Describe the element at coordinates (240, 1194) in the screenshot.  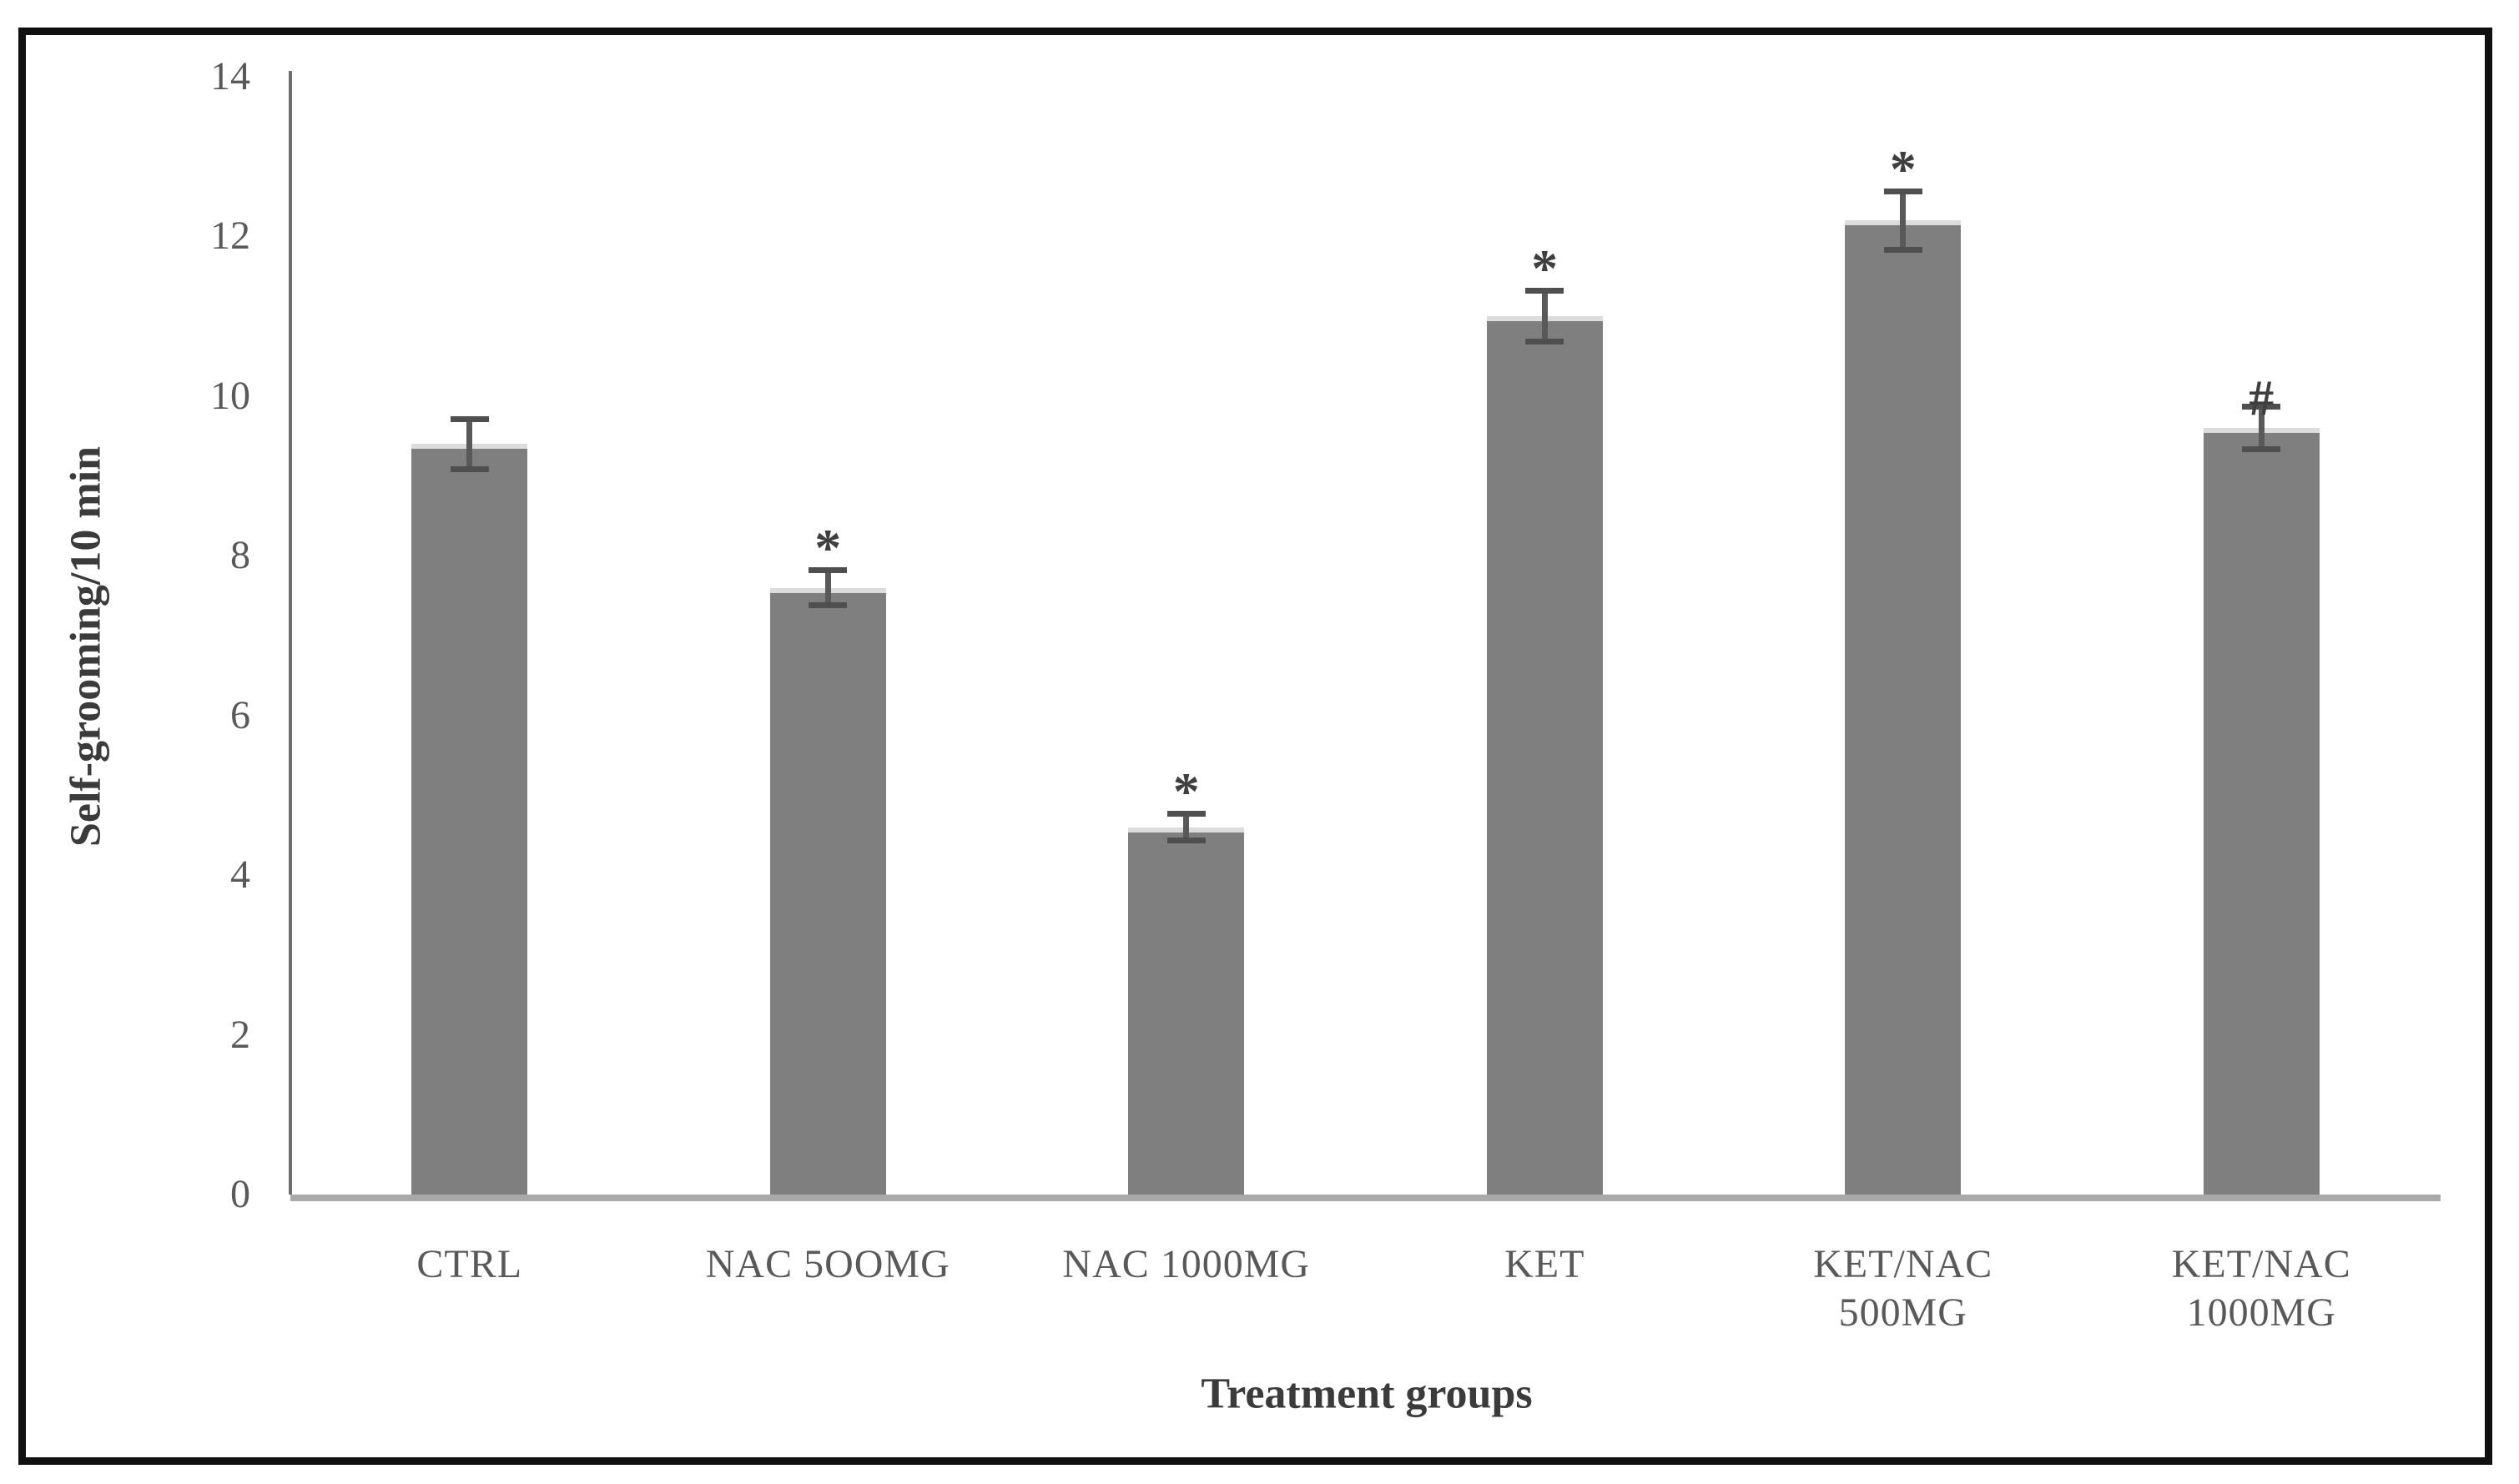
I see `y-tick-label: 0` at that location.